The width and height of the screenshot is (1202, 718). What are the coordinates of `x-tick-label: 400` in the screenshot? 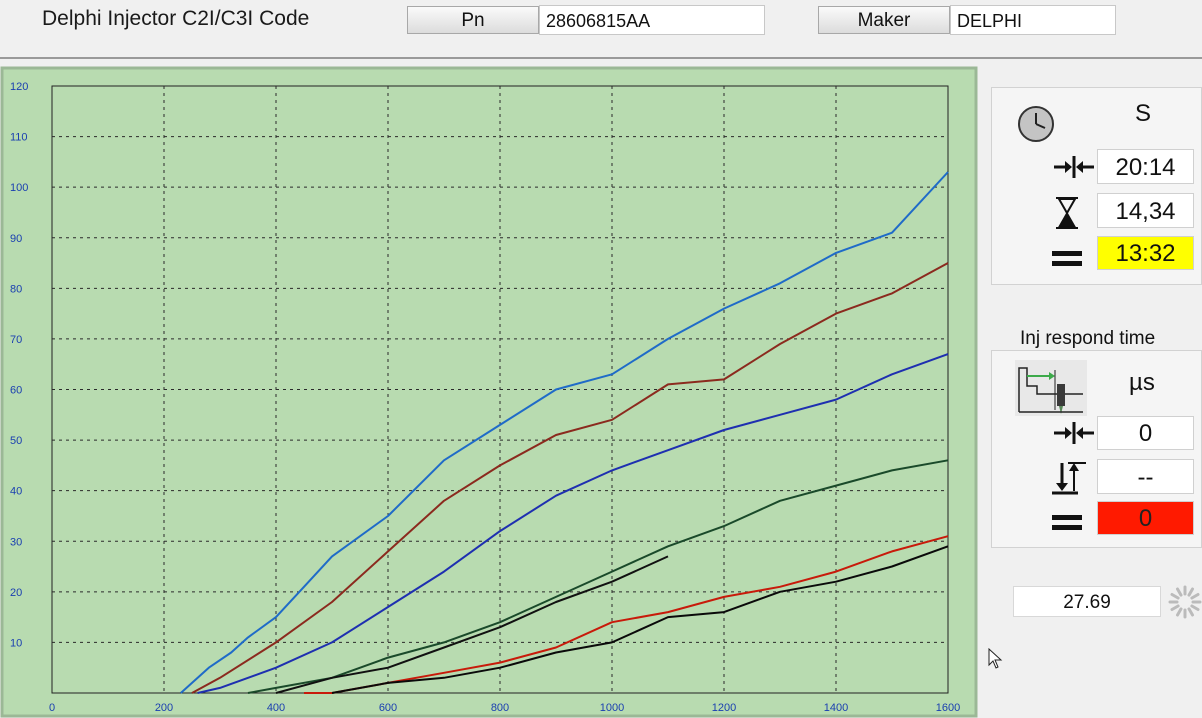 It's located at (276, 708).